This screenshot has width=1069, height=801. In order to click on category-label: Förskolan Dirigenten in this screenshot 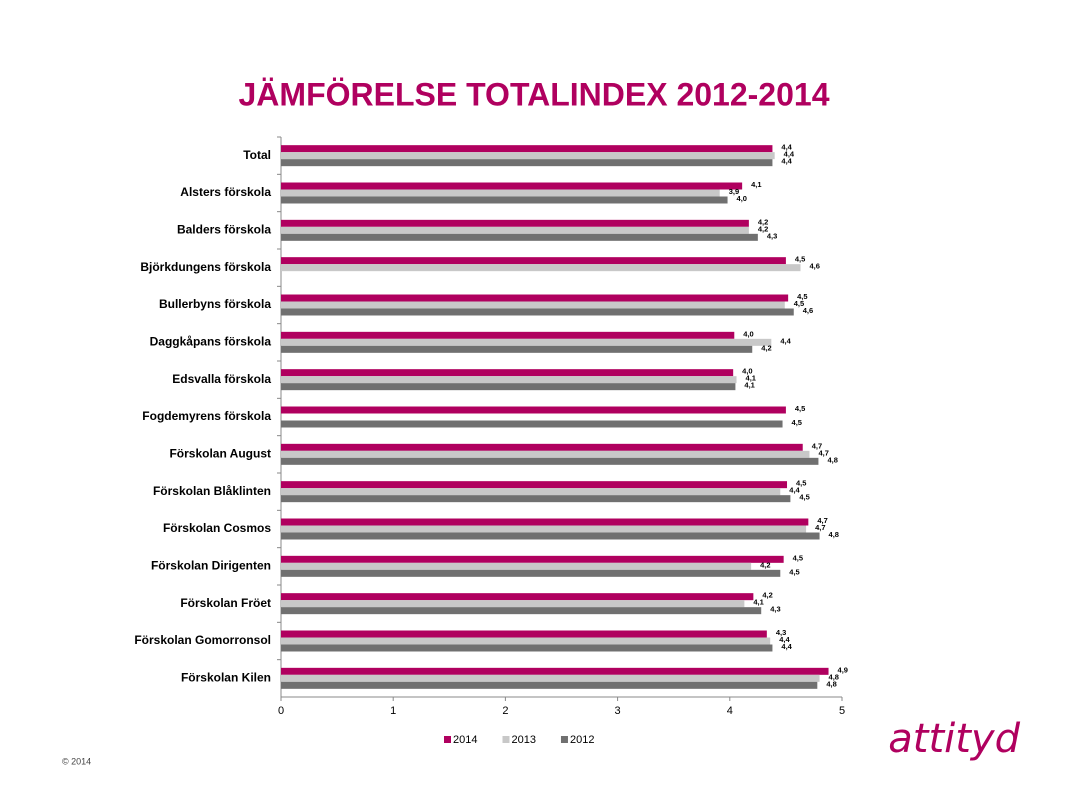, I will do `click(211, 566)`.